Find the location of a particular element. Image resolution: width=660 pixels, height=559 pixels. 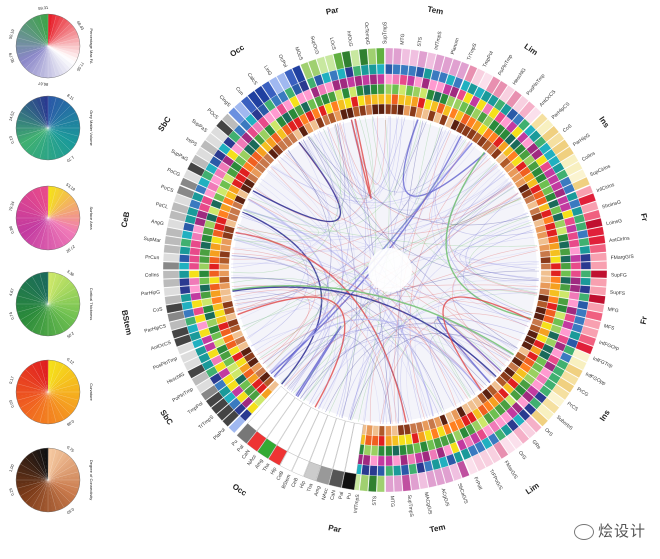

region-label: CingS is located at coordinates (225, 101).